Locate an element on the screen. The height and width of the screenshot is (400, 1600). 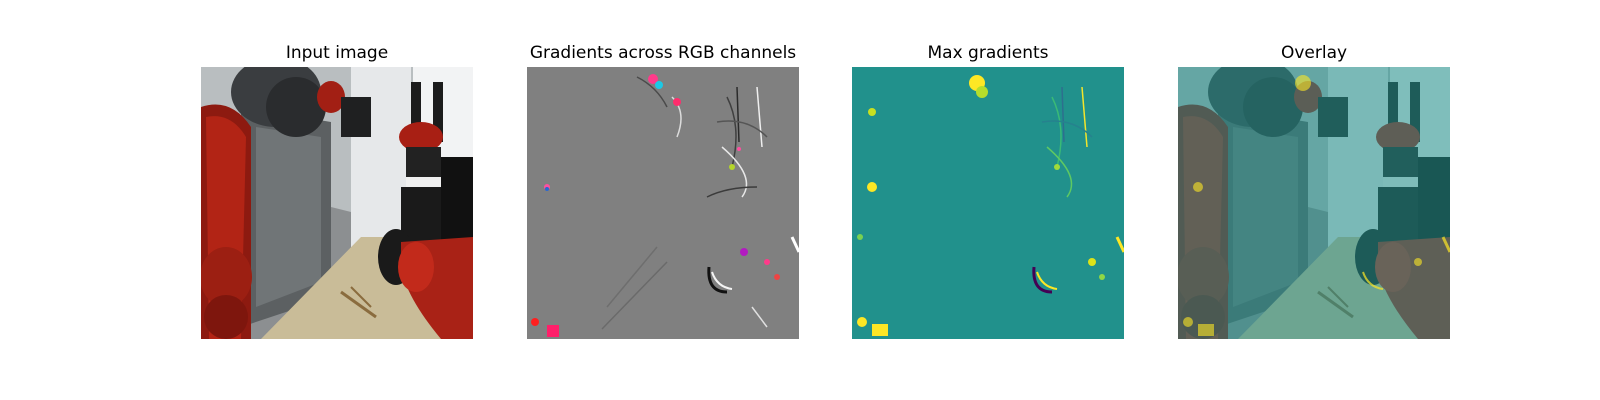
panel-title: Max gradients is located at coordinates (988, 53).